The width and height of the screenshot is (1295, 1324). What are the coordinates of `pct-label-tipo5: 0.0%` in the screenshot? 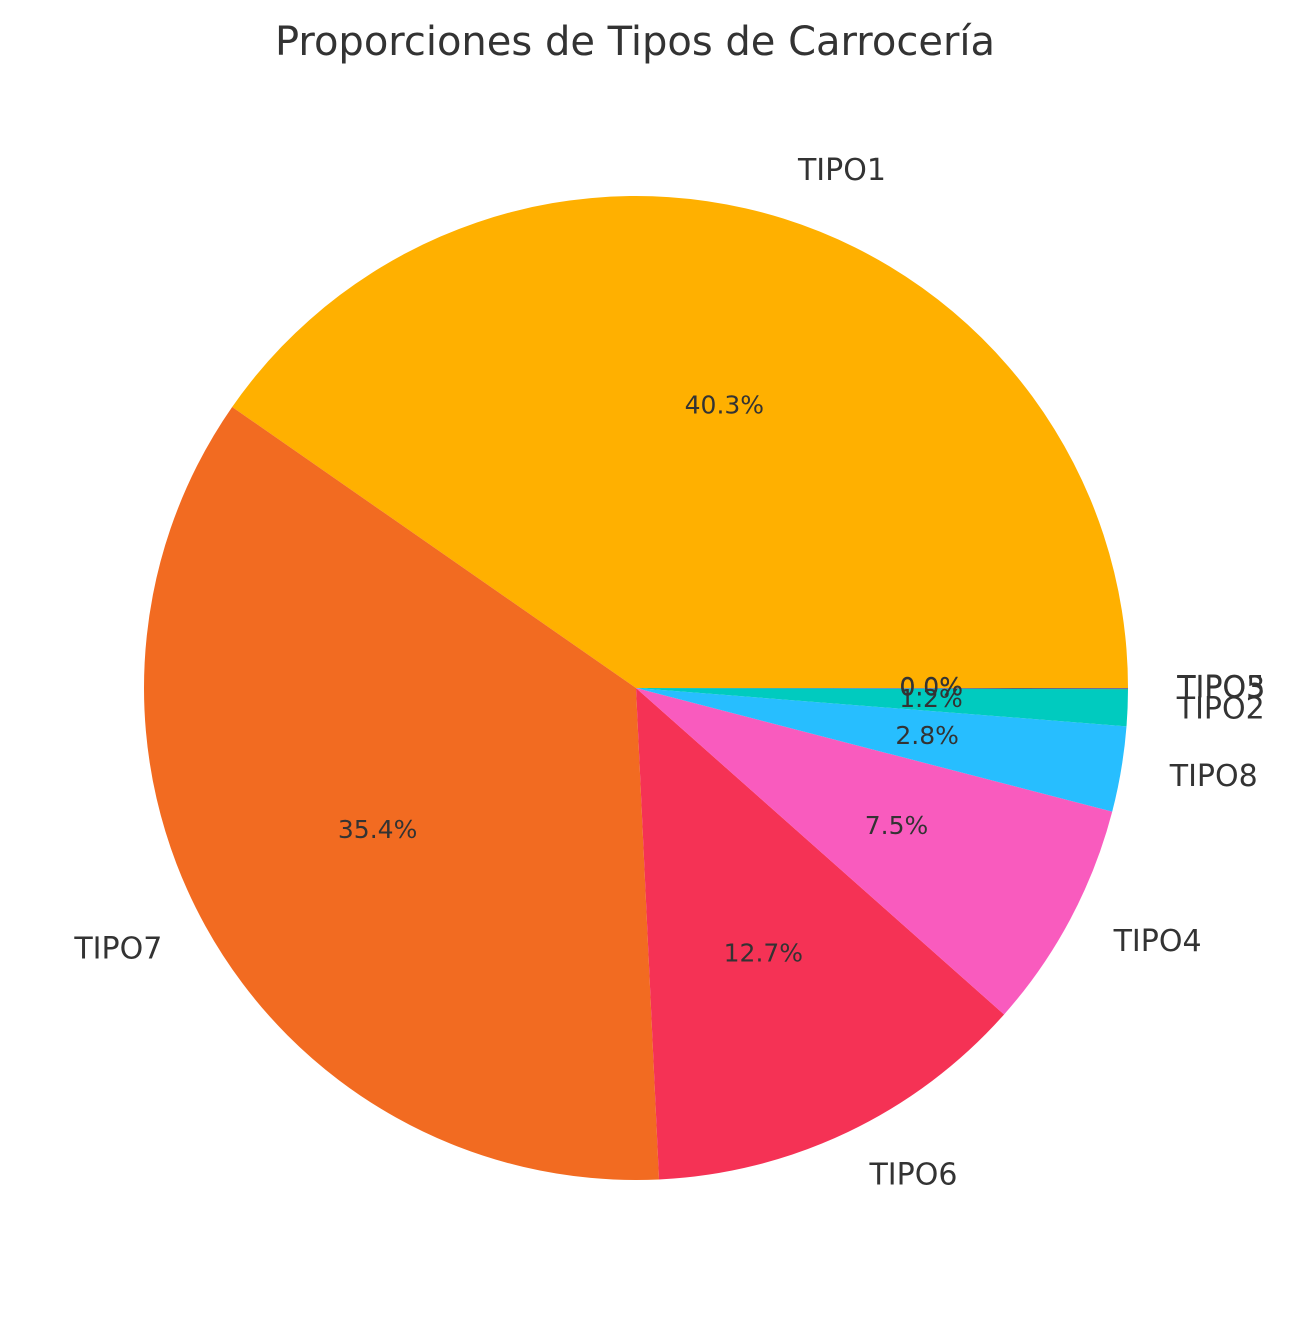 It's located at (931, 686).